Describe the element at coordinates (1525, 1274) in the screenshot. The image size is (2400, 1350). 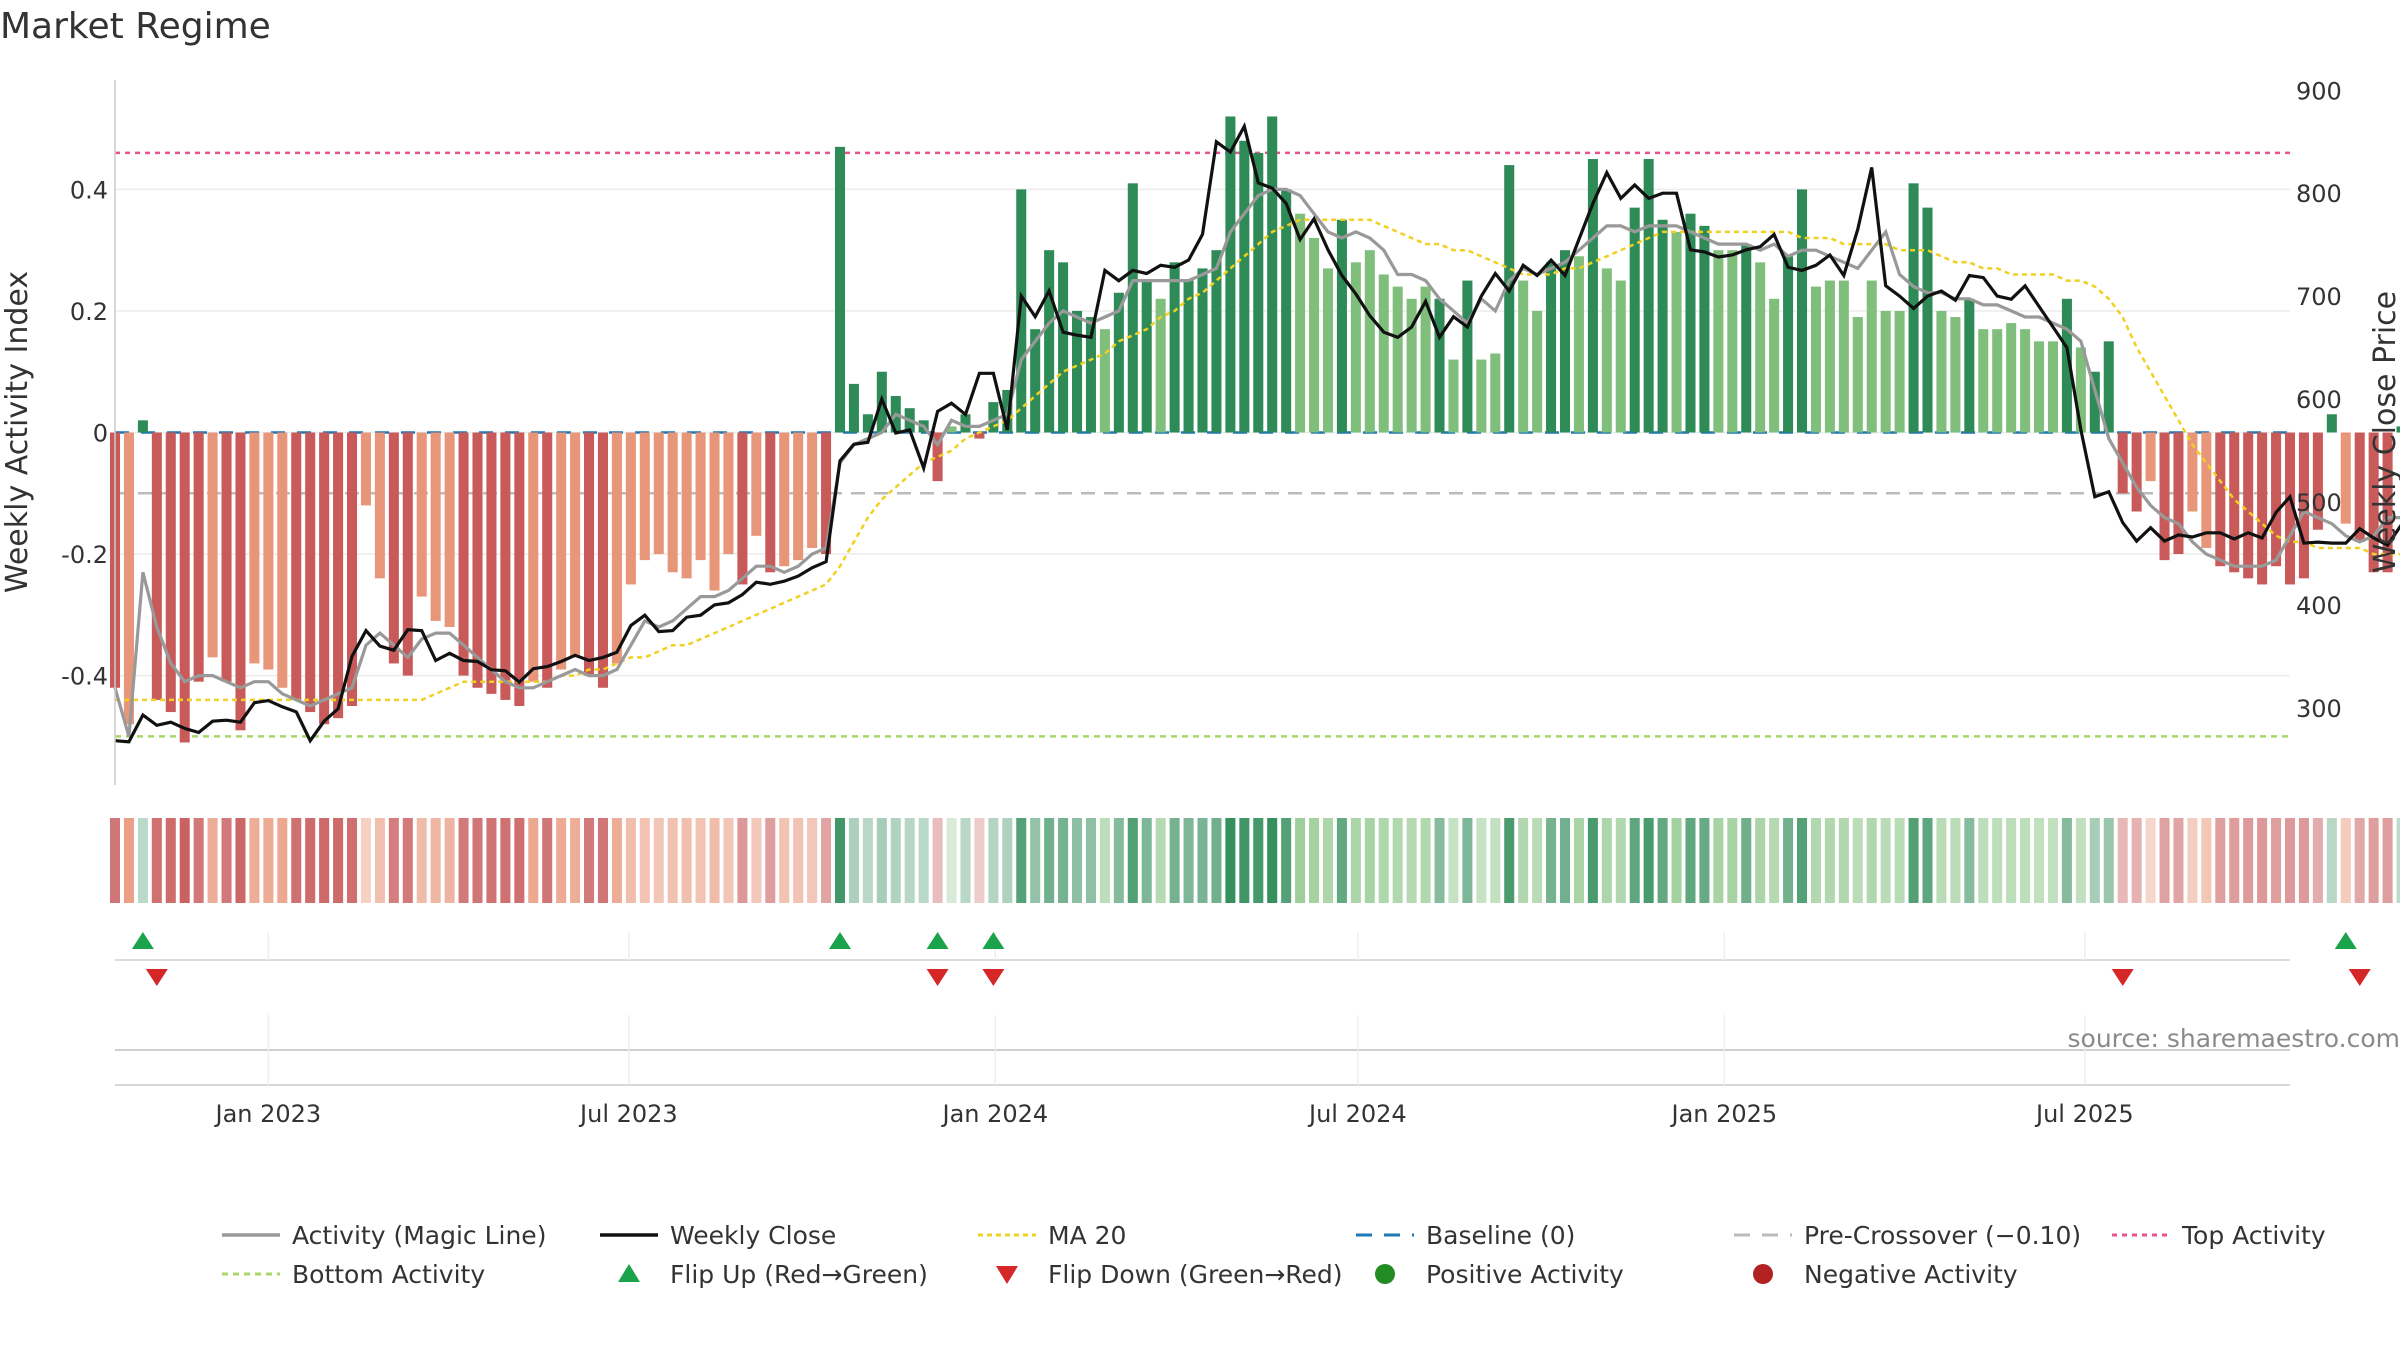
I see `legend-label-9: Positive Activity` at that location.